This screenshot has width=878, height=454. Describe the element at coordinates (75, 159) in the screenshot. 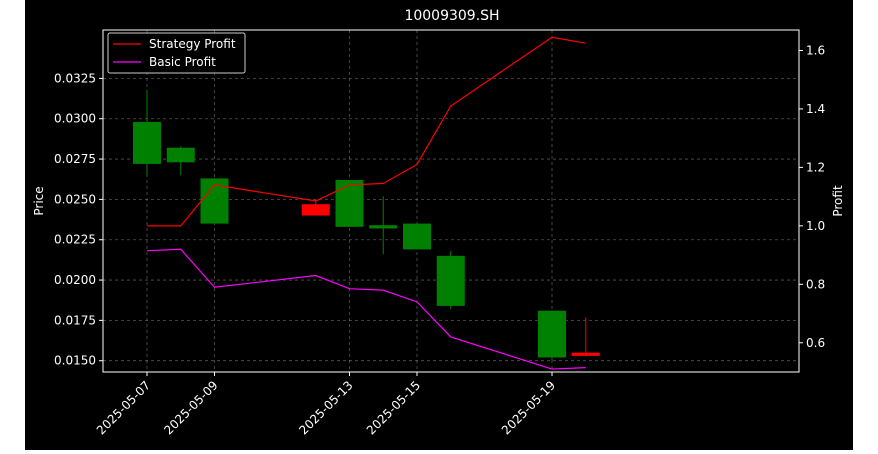

I see `left-tick-label: 0.0275` at that location.